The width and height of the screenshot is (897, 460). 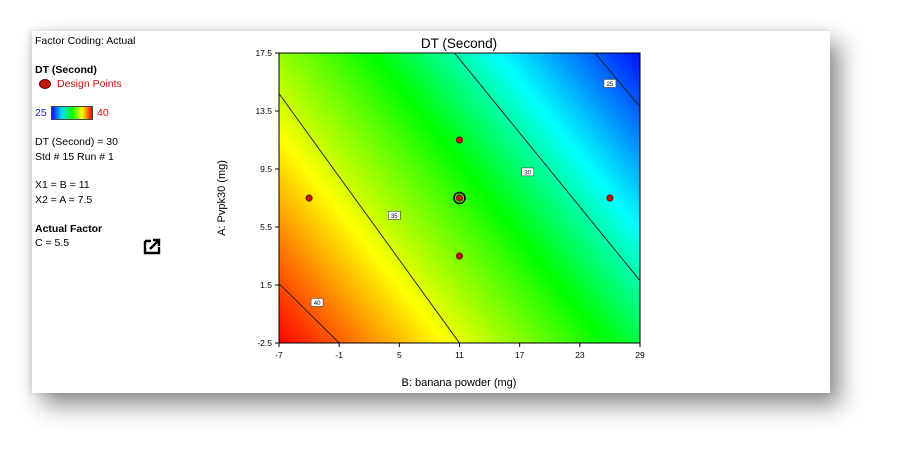 What do you see at coordinates (580, 355) in the screenshot?
I see `x-tick-label: 23` at bounding box center [580, 355].